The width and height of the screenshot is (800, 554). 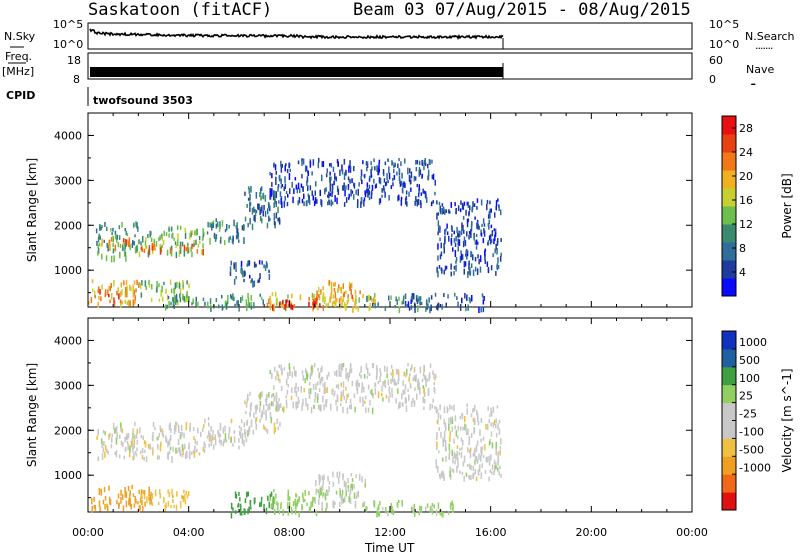 I want to click on colorbar-swatch, so click(x=729, y=447).